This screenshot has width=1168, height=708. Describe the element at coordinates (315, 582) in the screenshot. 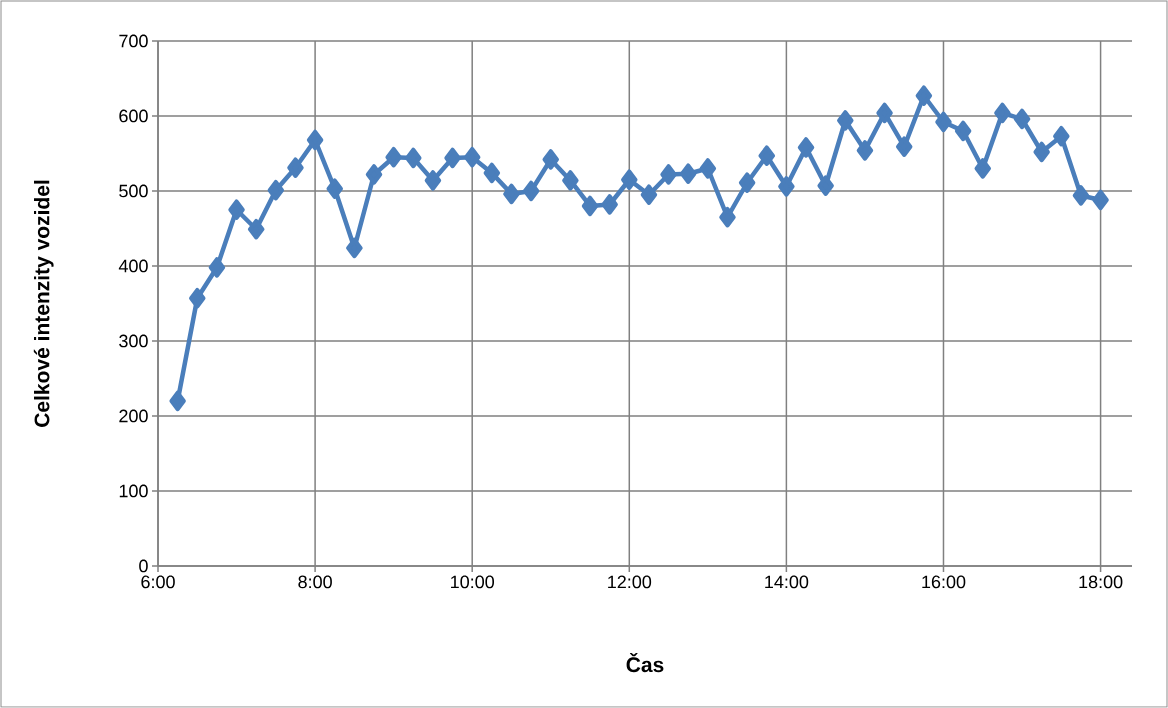

I see `x-tick-label: 8:00` at that location.